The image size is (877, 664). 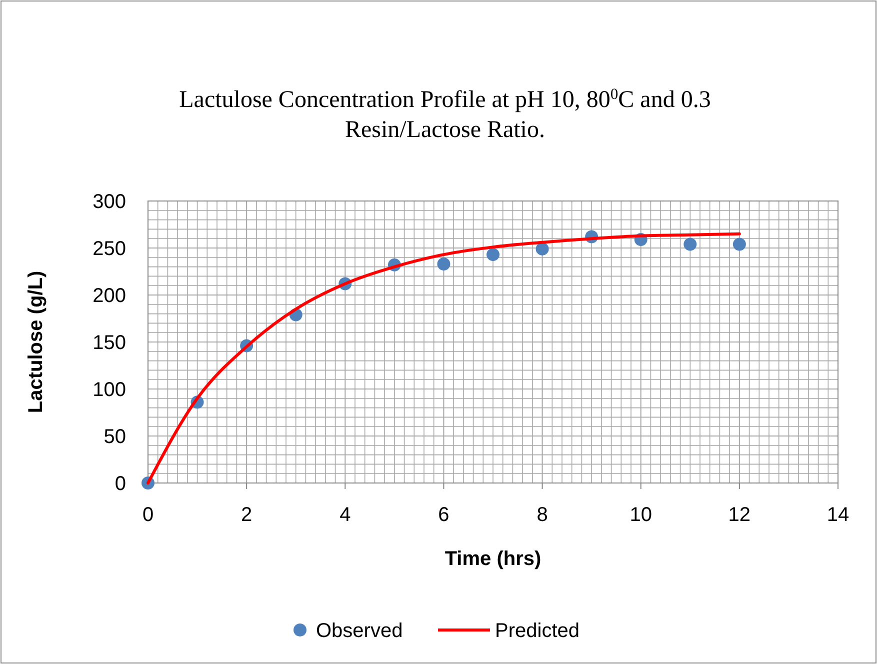 I want to click on y-tick-label: 250, so click(x=109, y=249).